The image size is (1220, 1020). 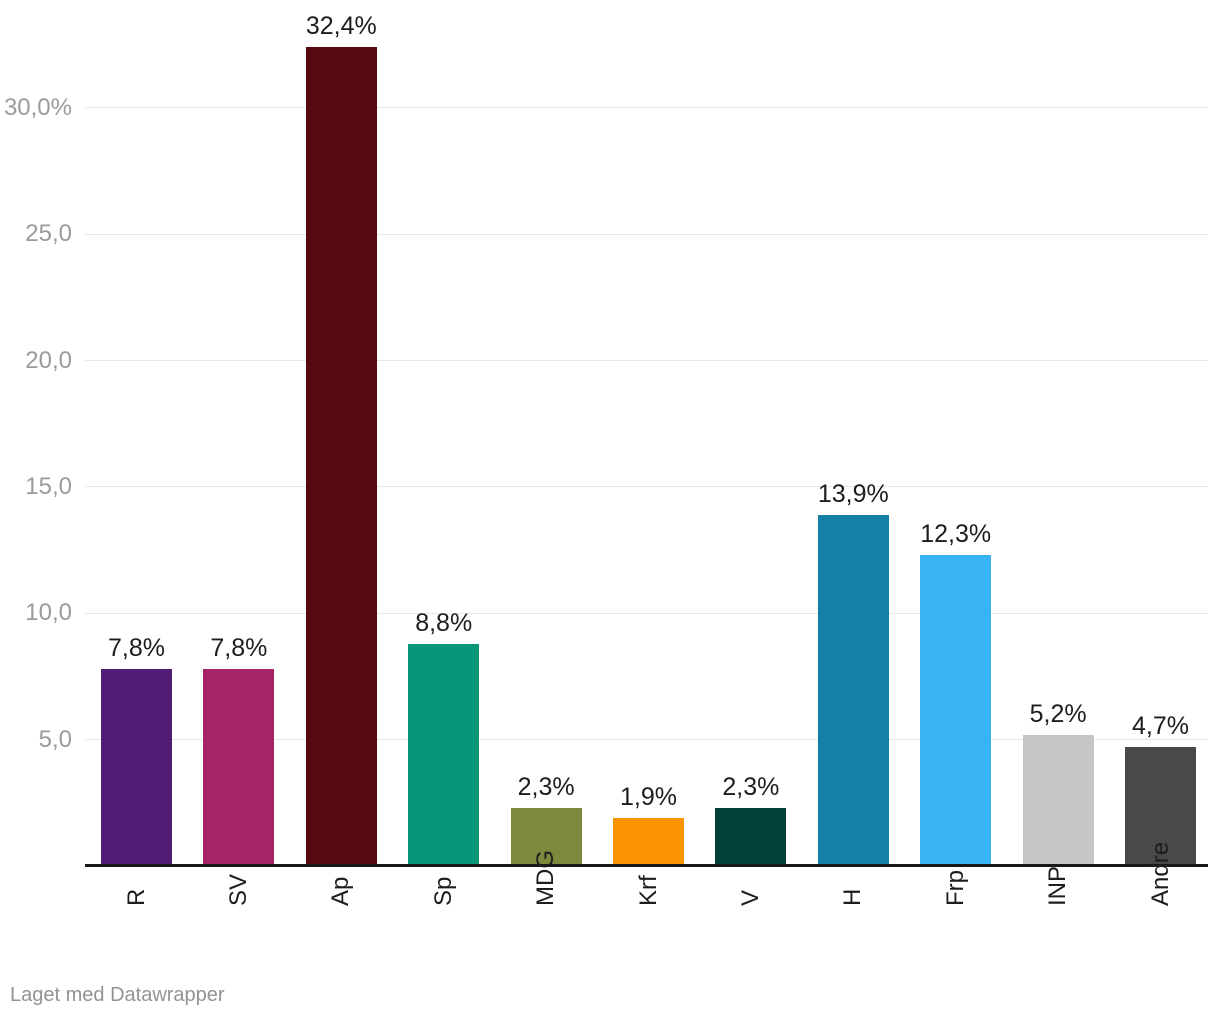 What do you see at coordinates (239, 767) in the screenshot?
I see `bar-SV` at bounding box center [239, 767].